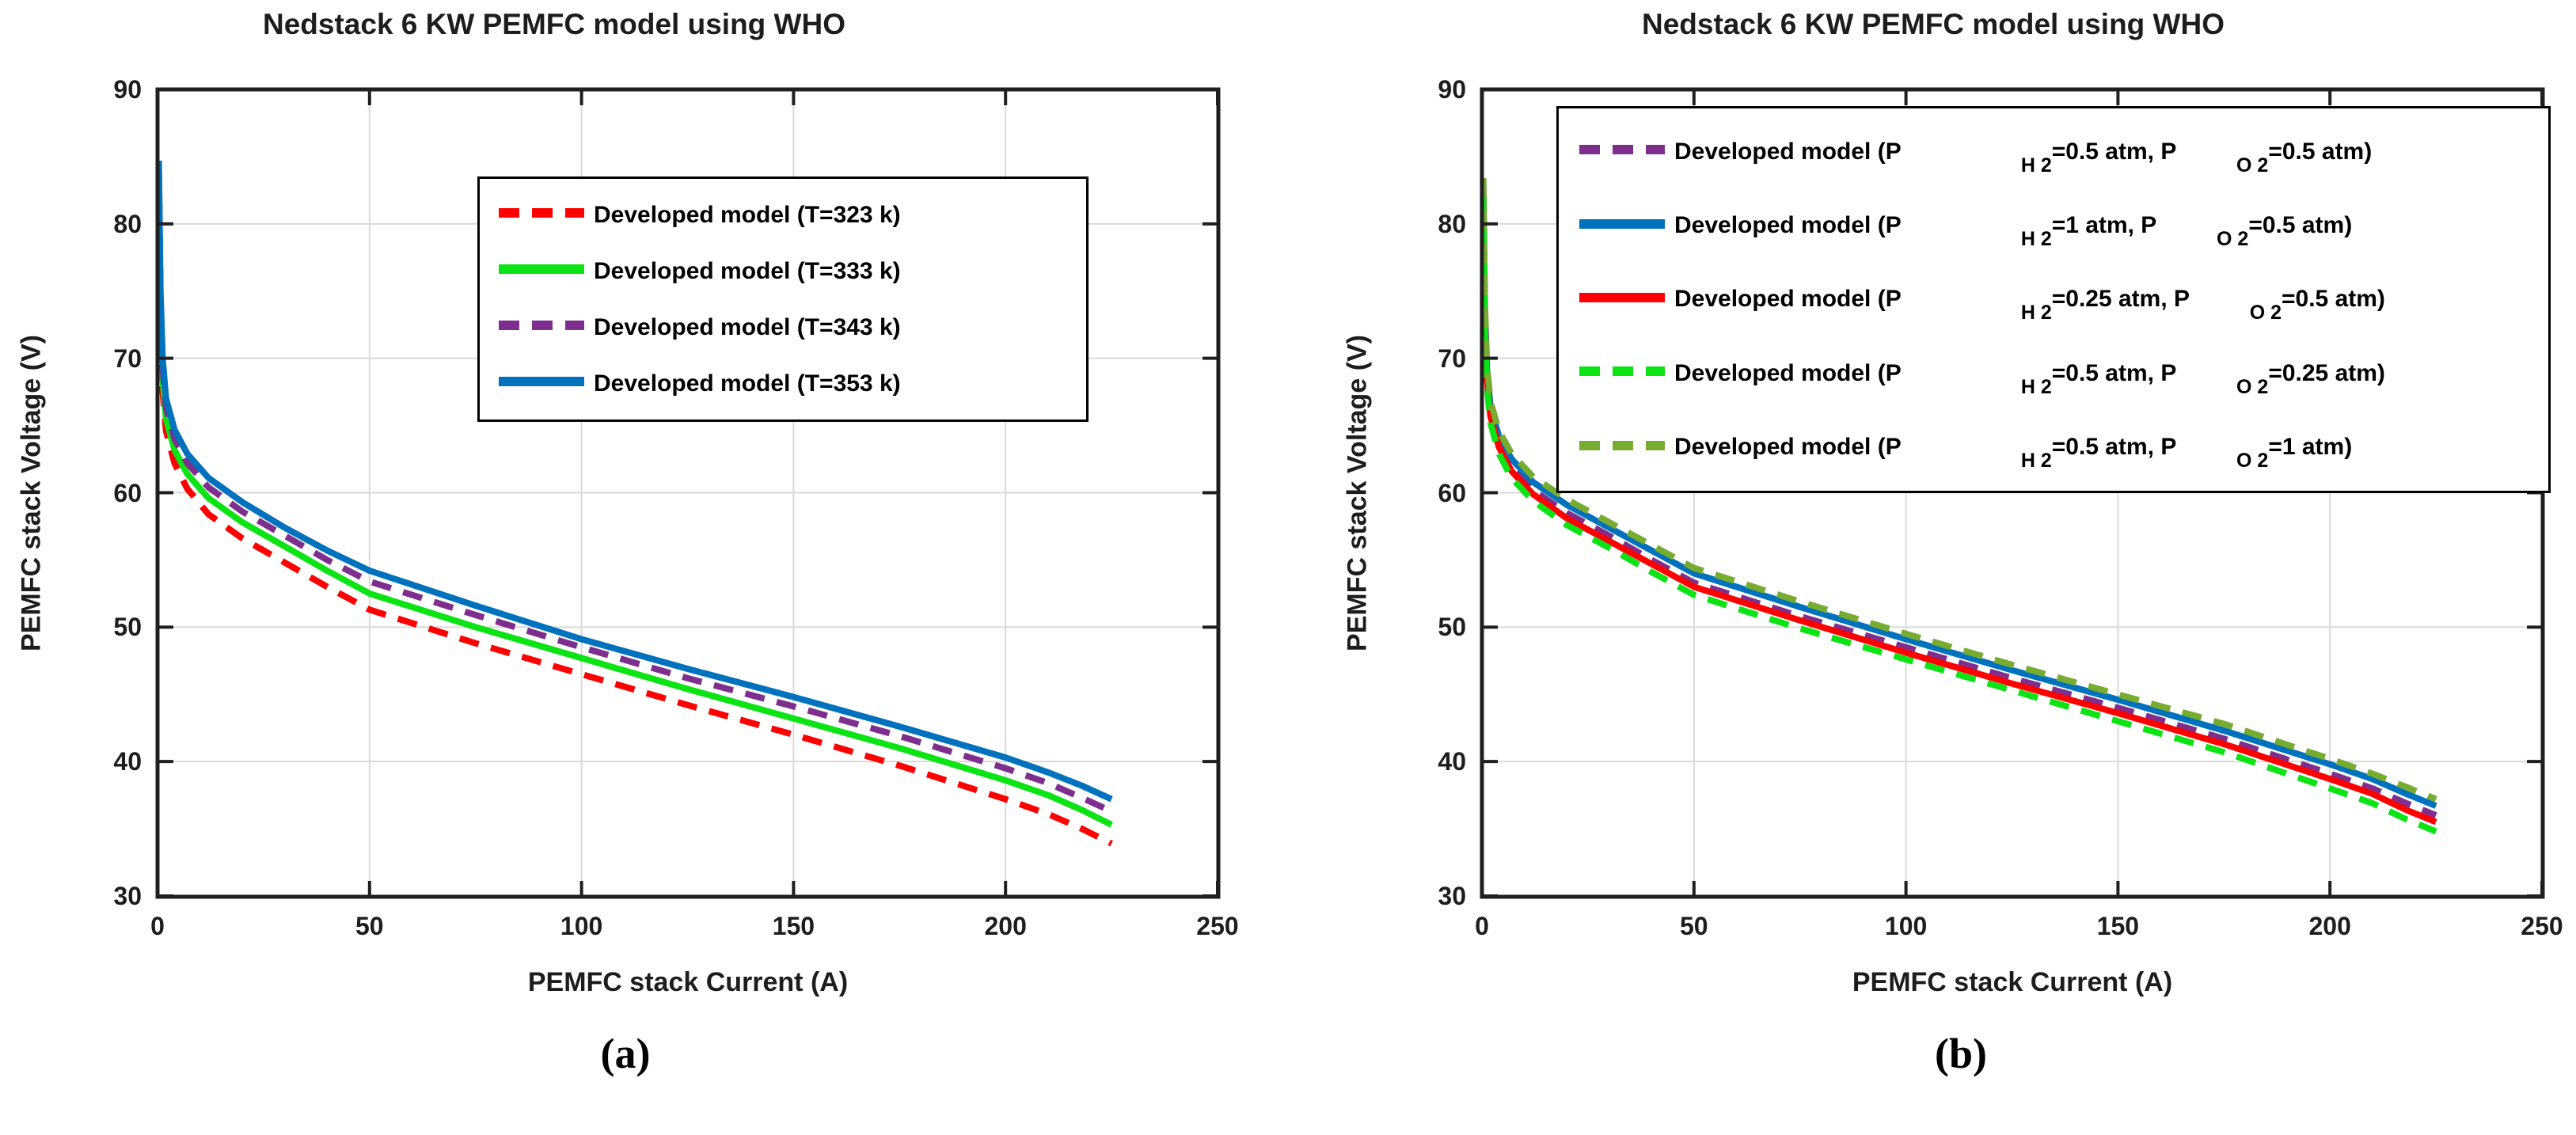  I want to click on x-tick-label: 200, so click(1006, 926).